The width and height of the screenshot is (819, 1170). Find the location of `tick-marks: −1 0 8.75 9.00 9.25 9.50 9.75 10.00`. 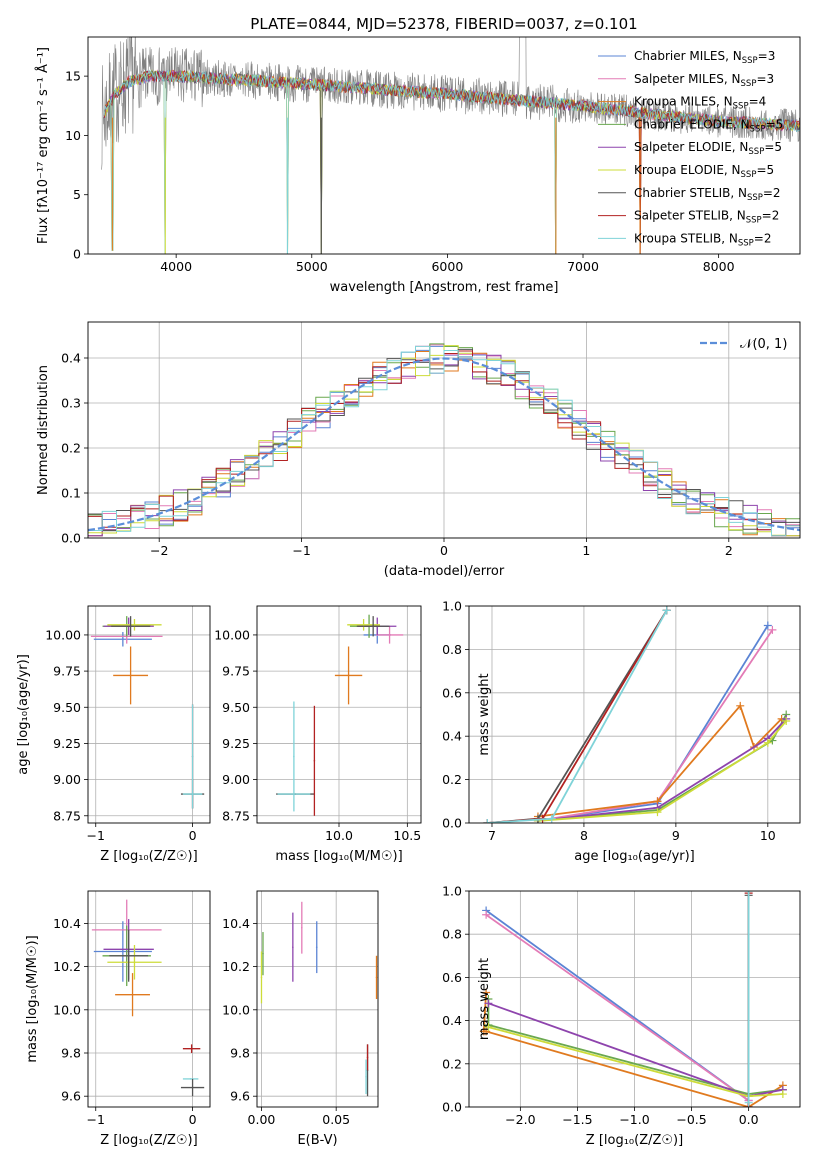

tick-marks: −1 0 8.75 9.00 9.25 9.50 9.75 10.00 is located at coordinates (120, 735).